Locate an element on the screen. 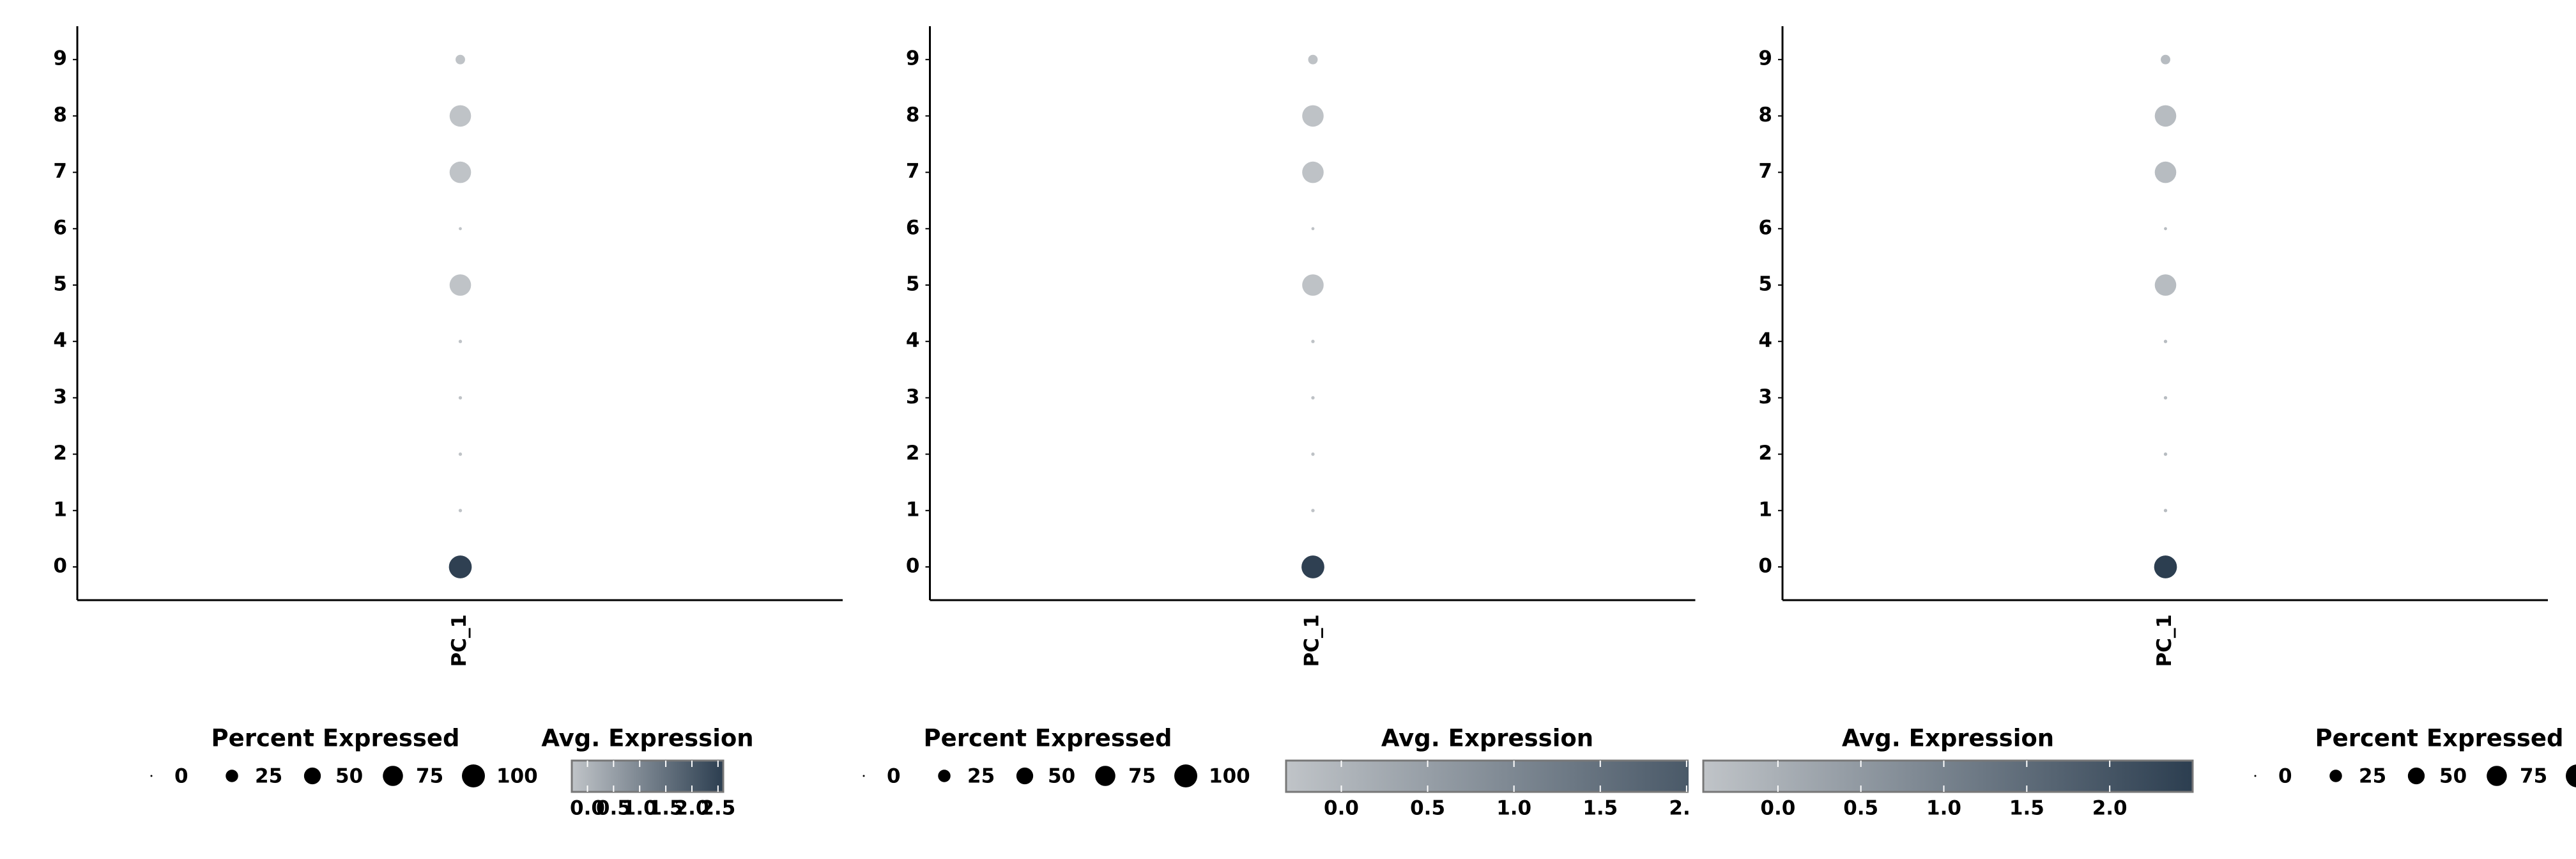 This screenshot has height=859, width=2576. colorbar-label: 2.5 is located at coordinates (717, 808).